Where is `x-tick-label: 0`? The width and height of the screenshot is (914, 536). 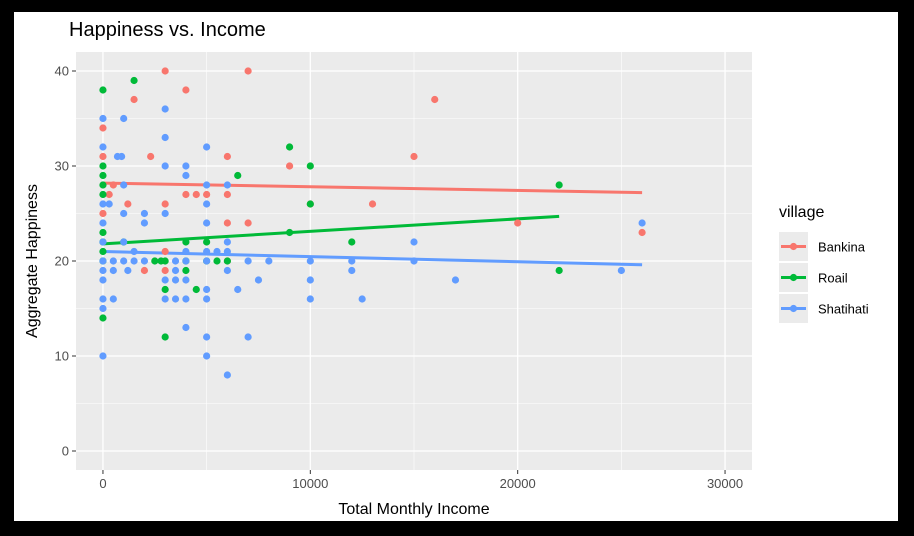
x-tick-label: 0 is located at coordinates (102, 483).